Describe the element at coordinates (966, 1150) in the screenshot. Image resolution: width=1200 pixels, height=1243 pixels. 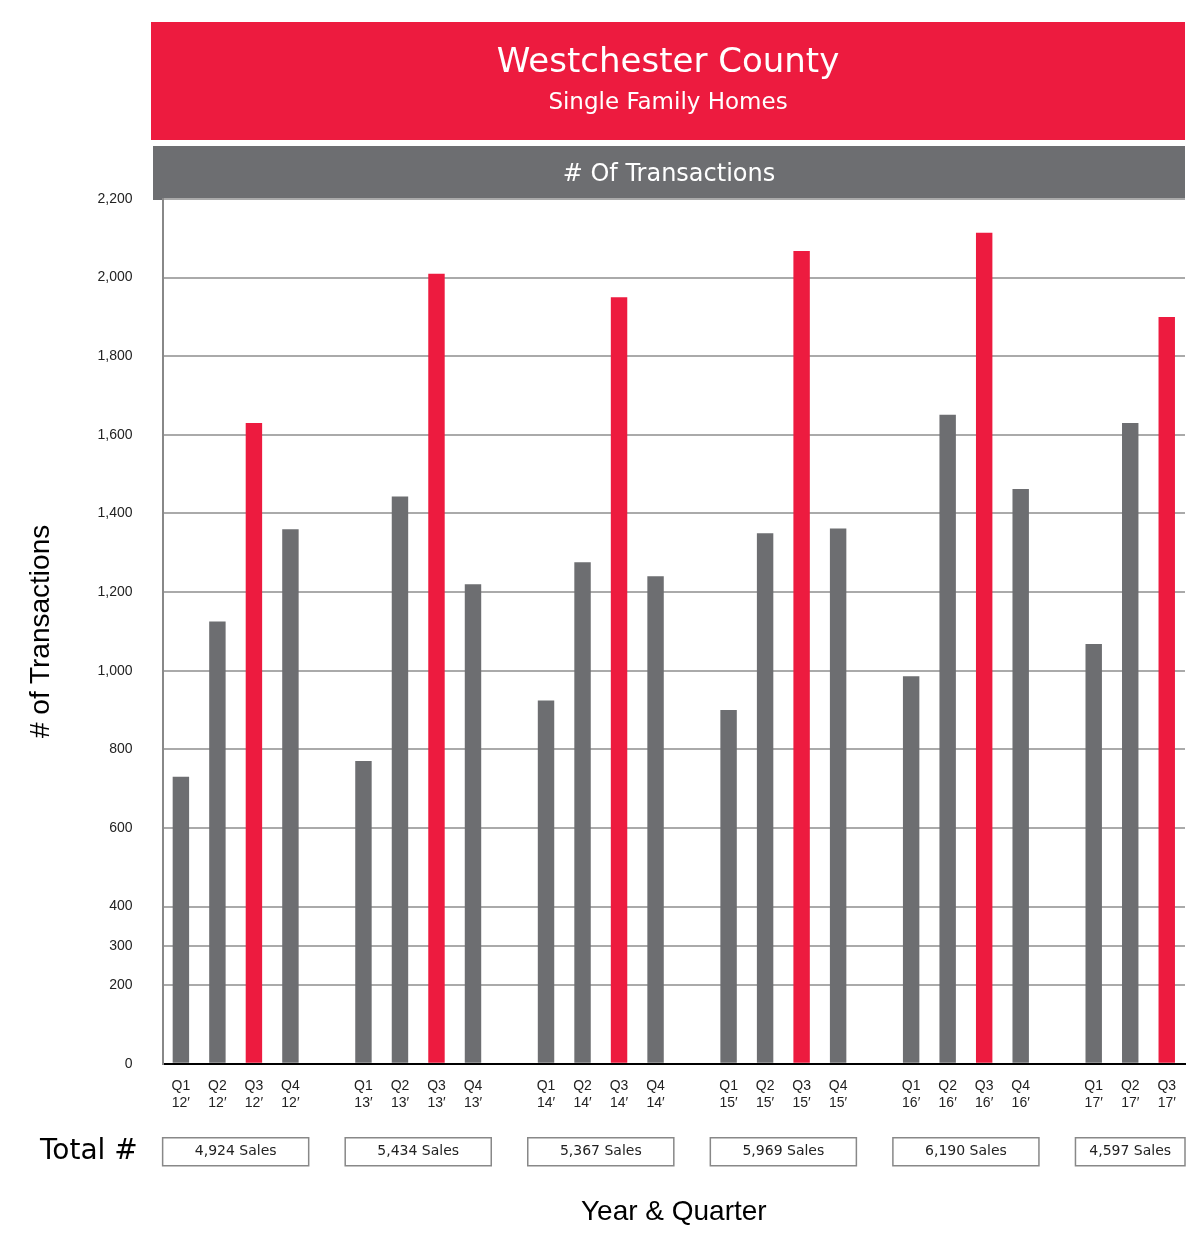
I see `text: 6,190 Sales` at that location.